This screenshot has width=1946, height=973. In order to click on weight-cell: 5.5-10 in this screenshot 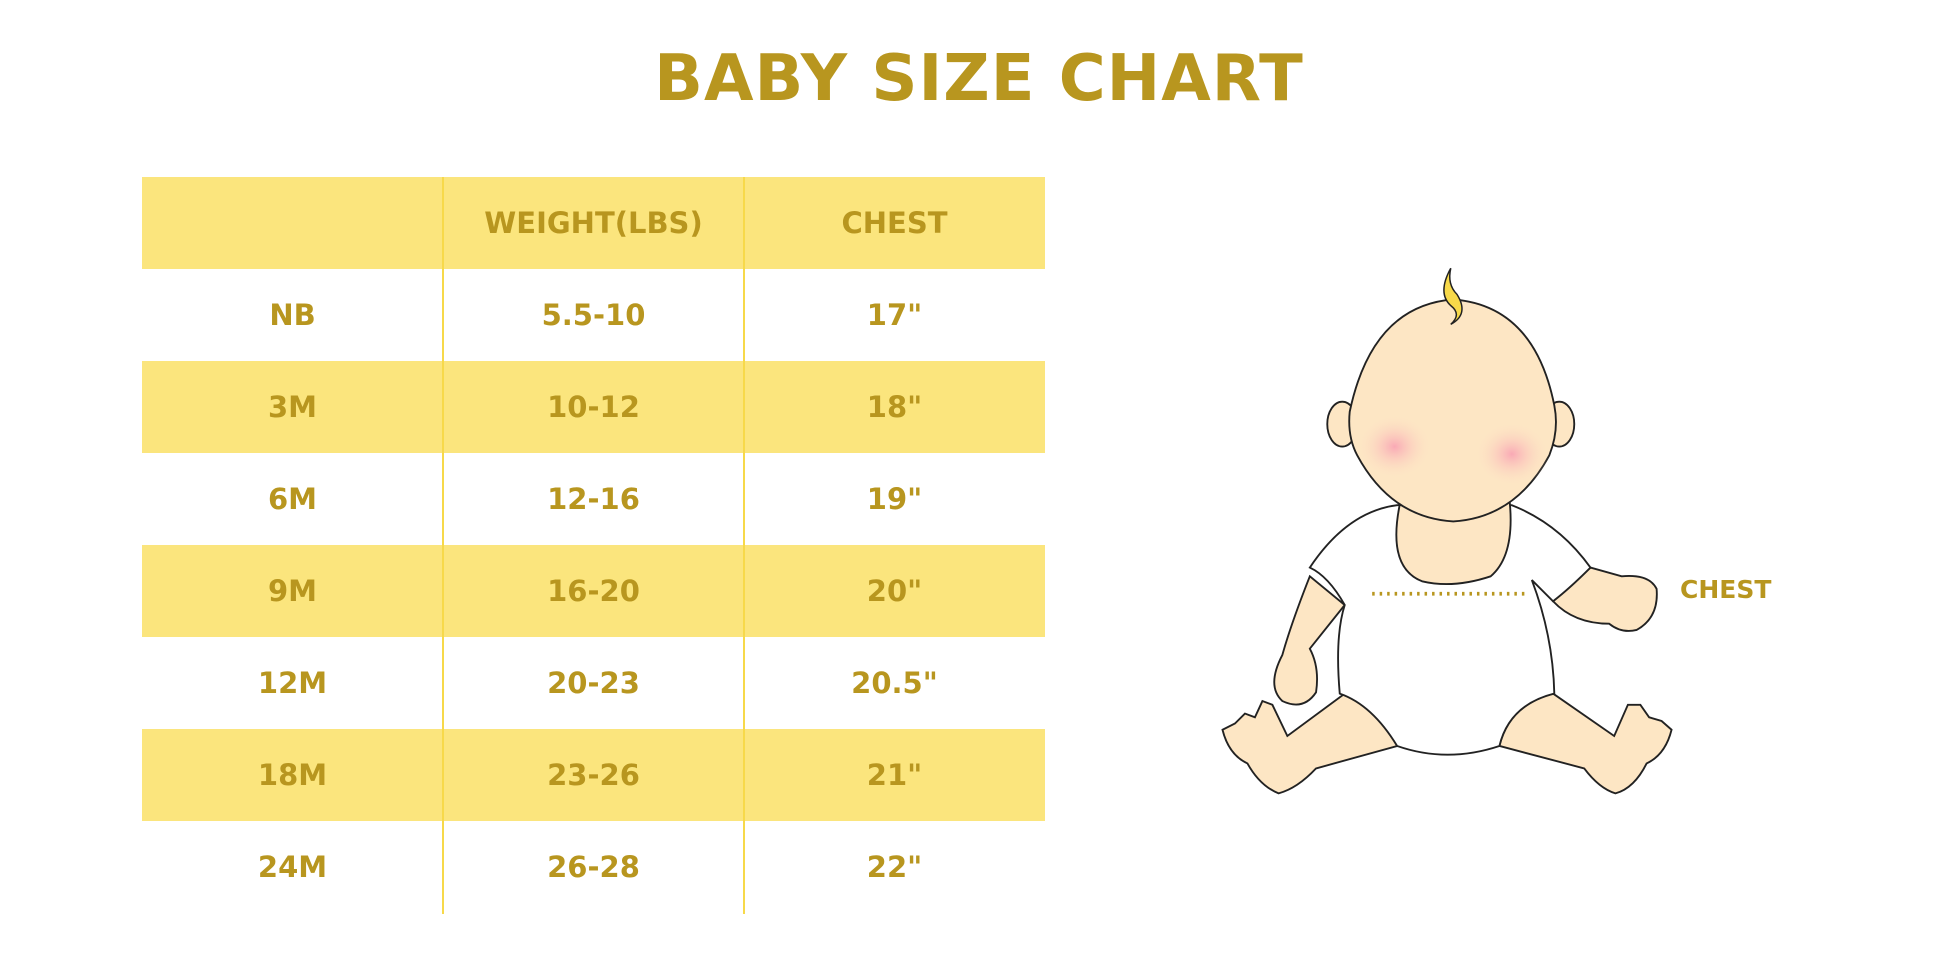, I will do `click(593, 315)`.